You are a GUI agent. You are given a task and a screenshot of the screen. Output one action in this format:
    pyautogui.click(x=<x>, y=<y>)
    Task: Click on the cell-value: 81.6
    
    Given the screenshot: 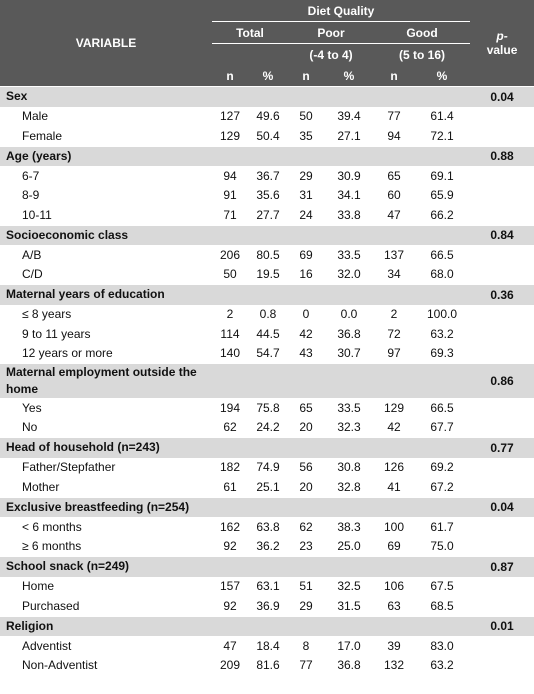 What is the action you would take?
    pyautogui.click(x=268, y=665)
    